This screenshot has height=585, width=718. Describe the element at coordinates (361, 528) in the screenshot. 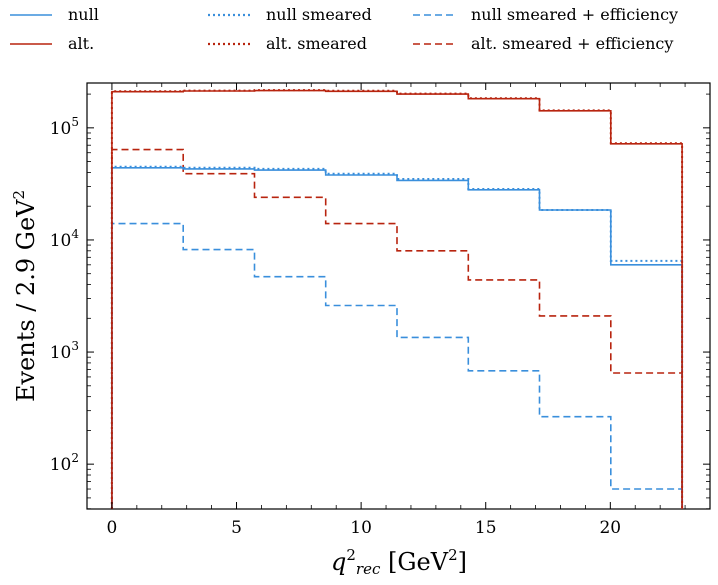

I see `x-tick-label: 10` at that location.